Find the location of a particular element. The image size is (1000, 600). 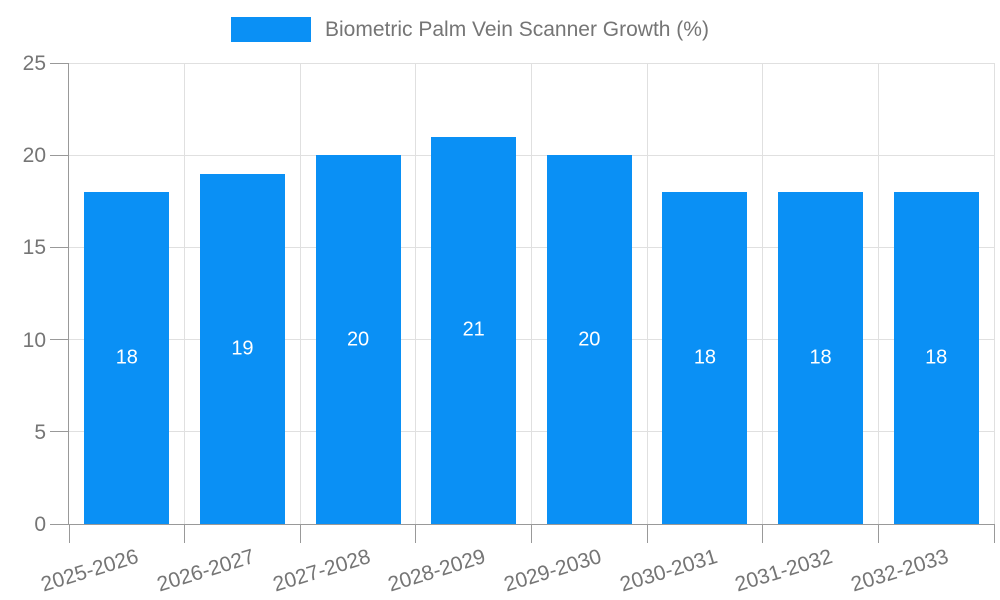

x-tick-label: 2026-2027 is located at coordinates (206, 571).